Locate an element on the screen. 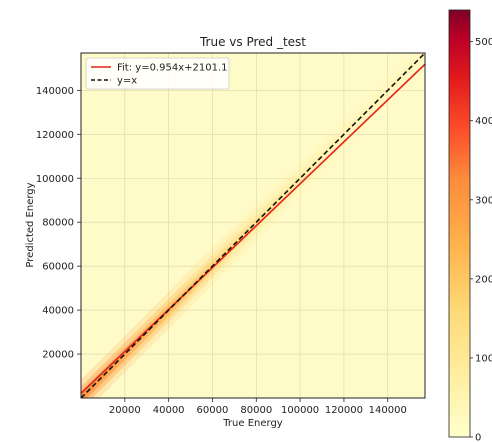 The image size is (492, 442). colorbar-tick-label: 400 is located at coordinates (483, 121).